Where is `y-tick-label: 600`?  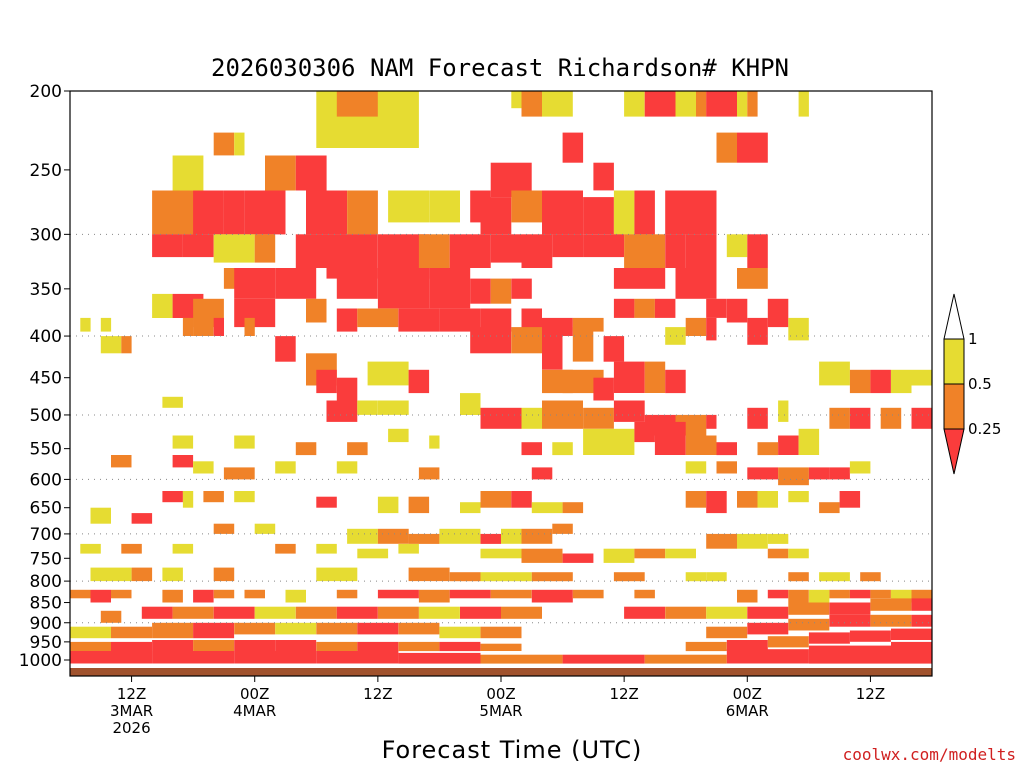
y-tick-label: 600 is located at coordinates (46, 480).